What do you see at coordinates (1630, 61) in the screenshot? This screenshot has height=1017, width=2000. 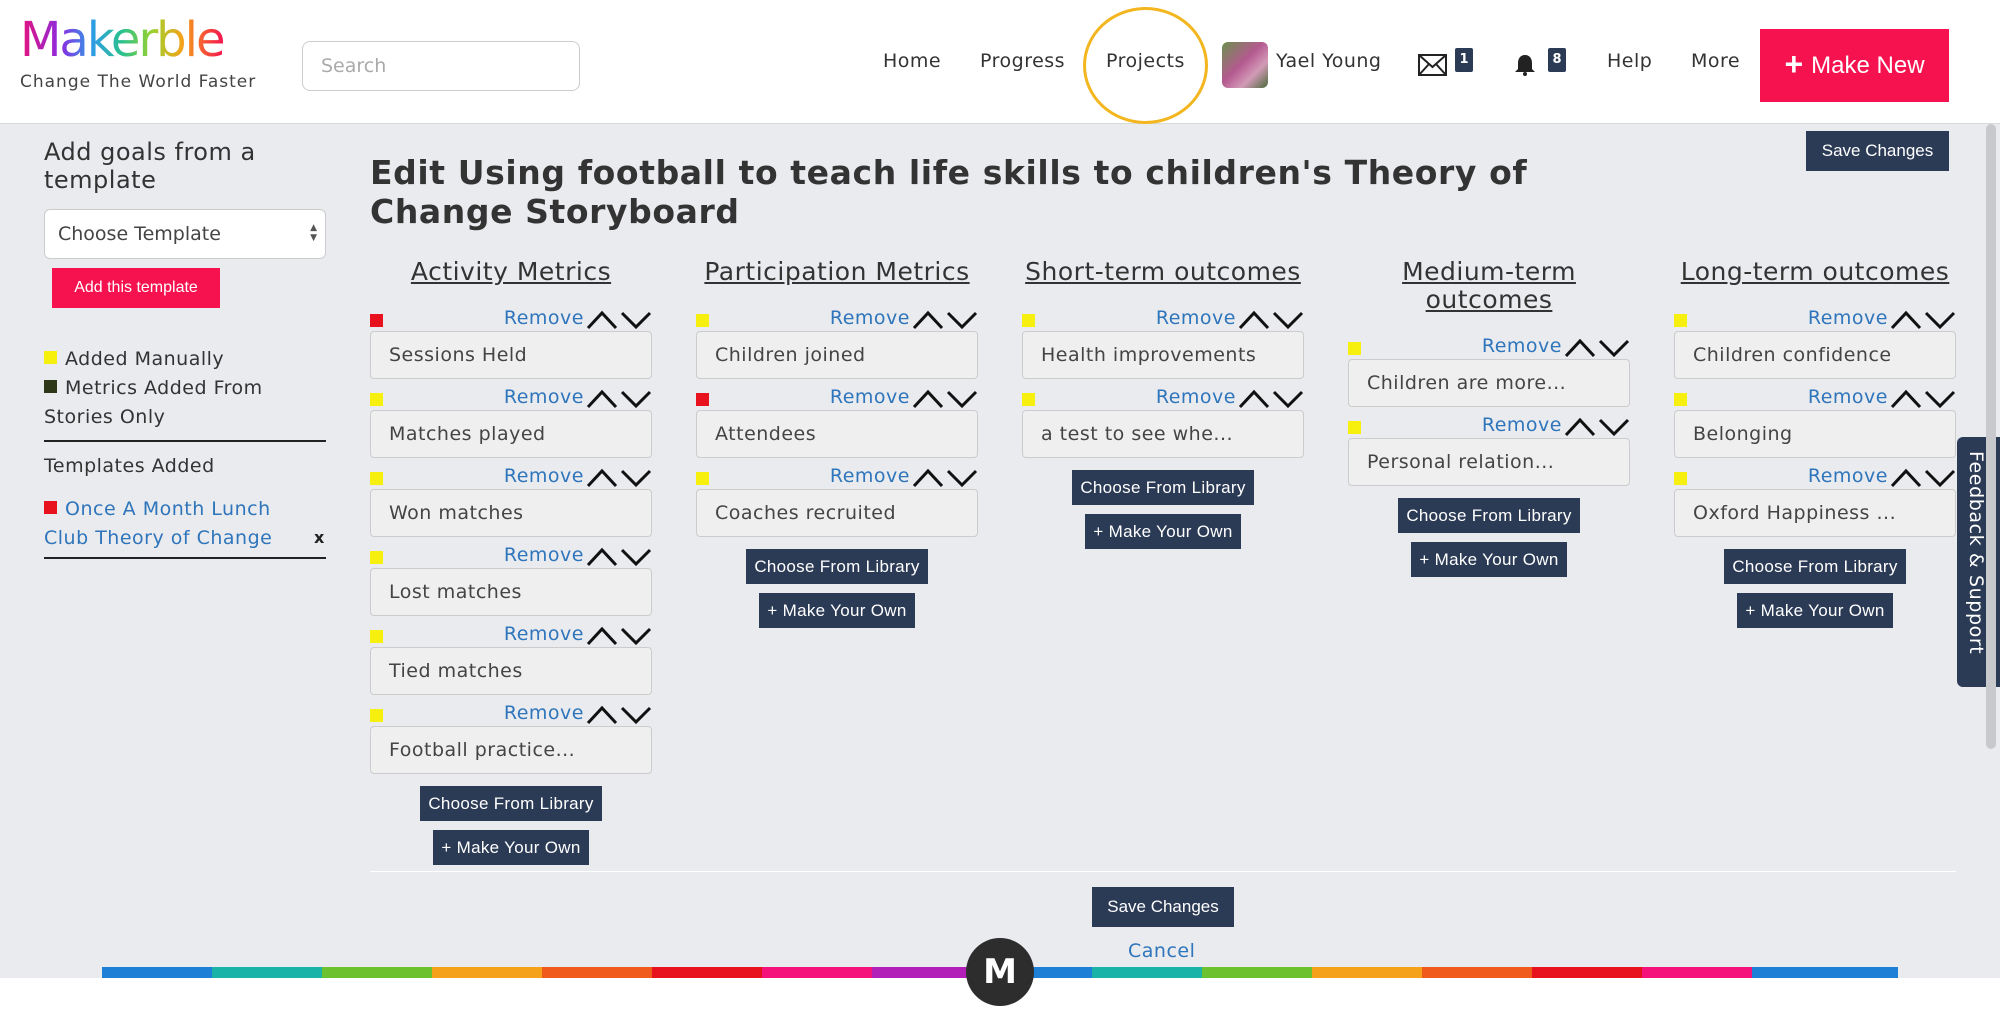 I see `nav-help: Help` at bounding box center [1630, 61].